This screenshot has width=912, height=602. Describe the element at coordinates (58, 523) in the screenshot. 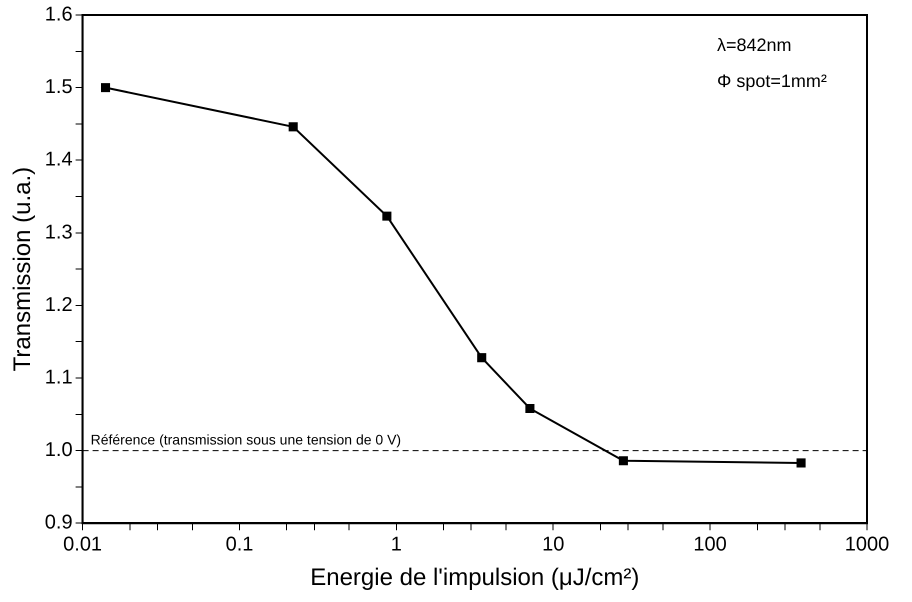

I see `y-tick-label: 0.9` at that location.